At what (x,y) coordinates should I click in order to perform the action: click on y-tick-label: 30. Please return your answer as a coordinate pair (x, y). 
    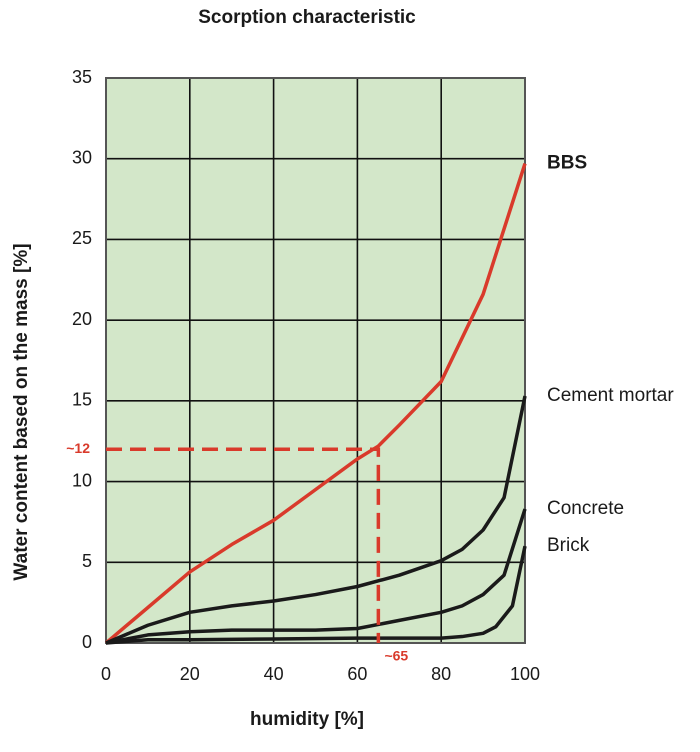
    Looking at the image, I should click on (82, 157).